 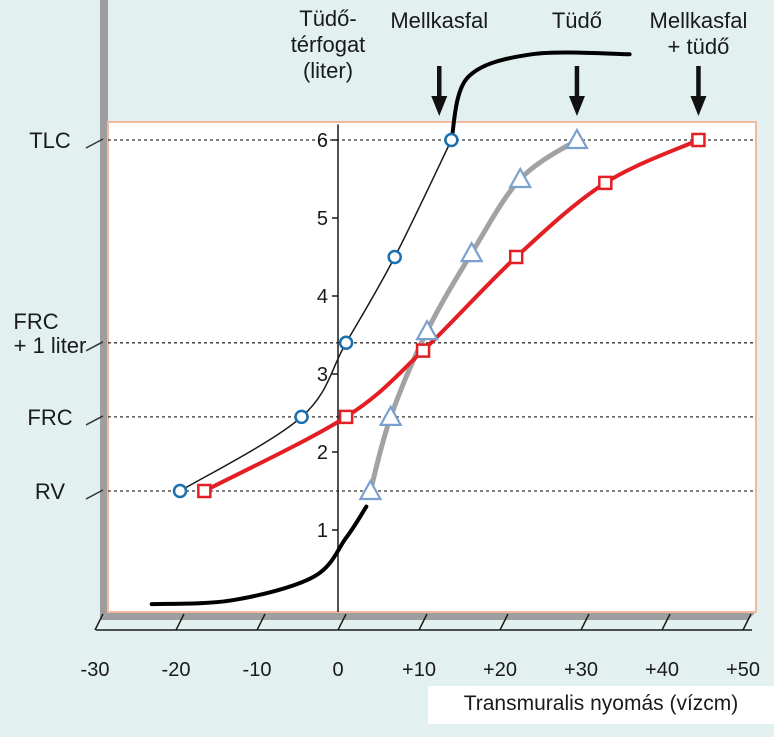 What do you see at coordinates (50, 345) in the screenshot?
I see `ref-label-line: + 1 liter` at bounding box center [50, 345].